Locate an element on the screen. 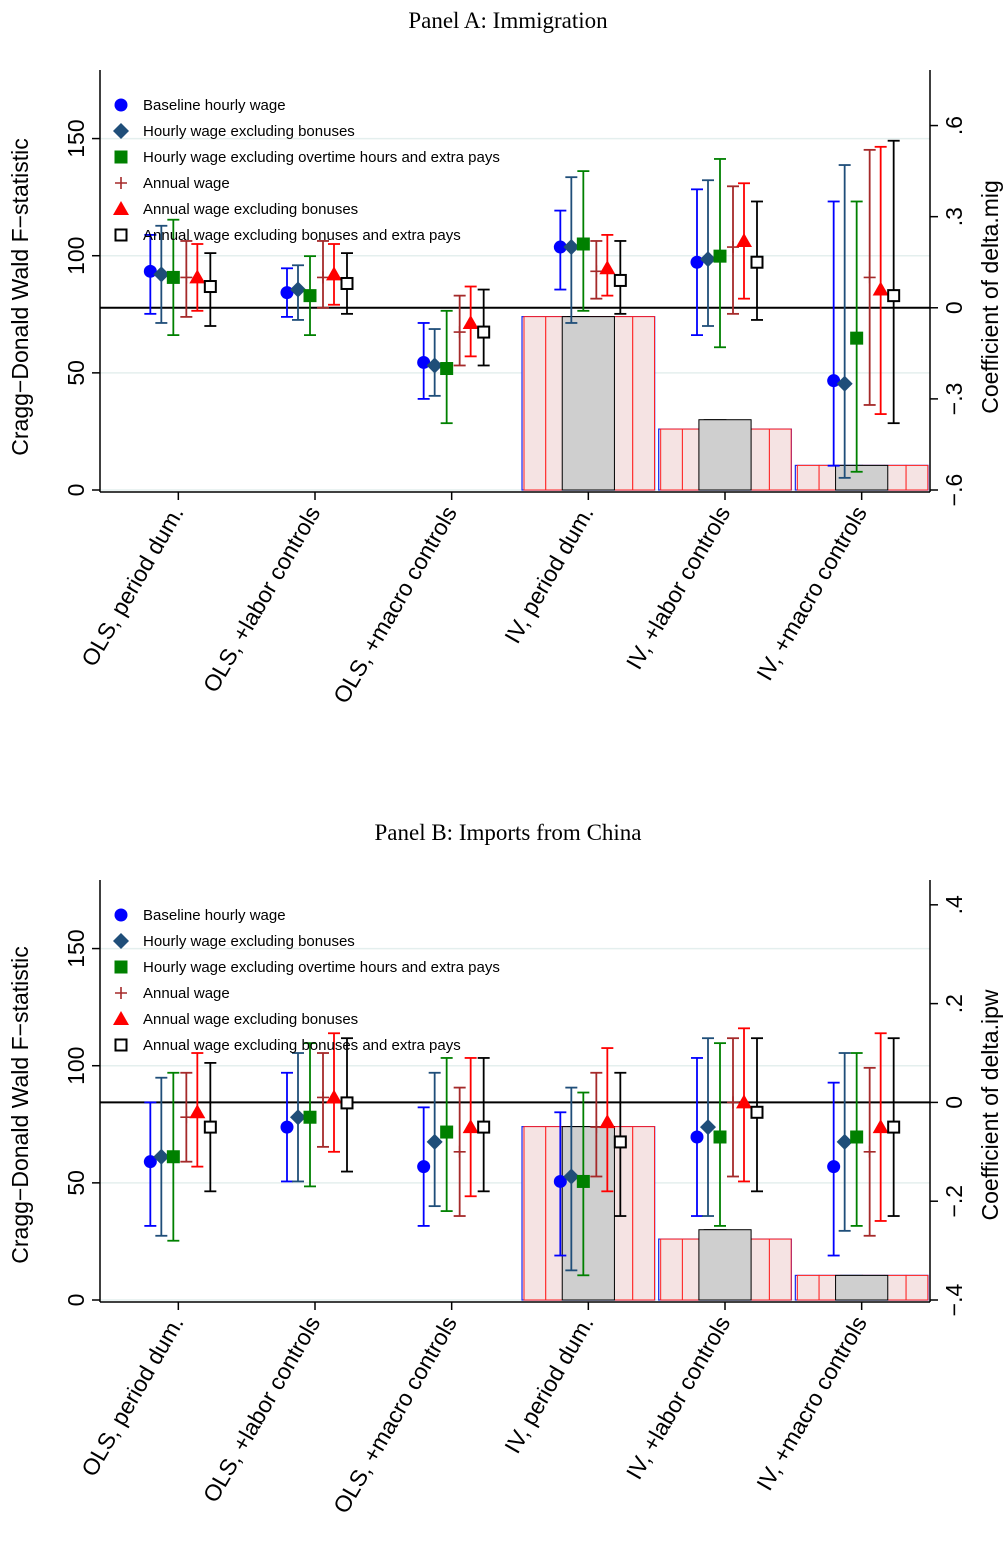 The image size is (1007, 1560). panel-a-y-axis-label: Cragg−Donald Wald F−statistic is located at coordinates (20, 296).